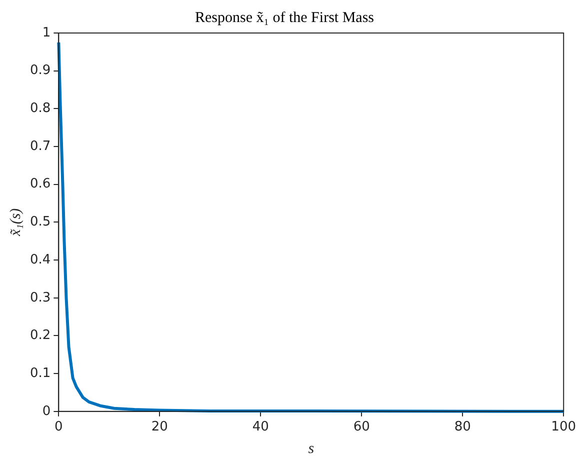 Image resolution: width=579 pixels, height=462 pixels. I want to click on y-tick-label: 0.2, so click(40, 336).